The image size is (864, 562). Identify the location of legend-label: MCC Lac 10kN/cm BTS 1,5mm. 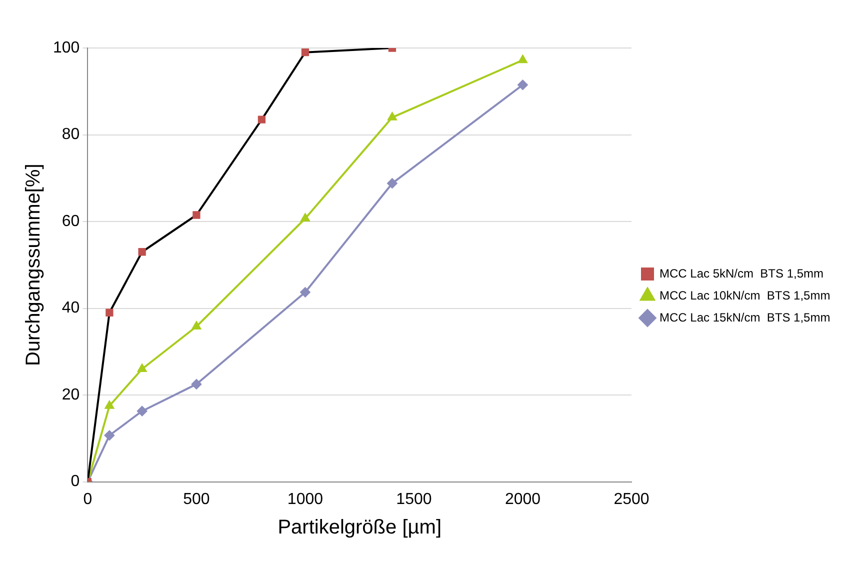
(745, 295).